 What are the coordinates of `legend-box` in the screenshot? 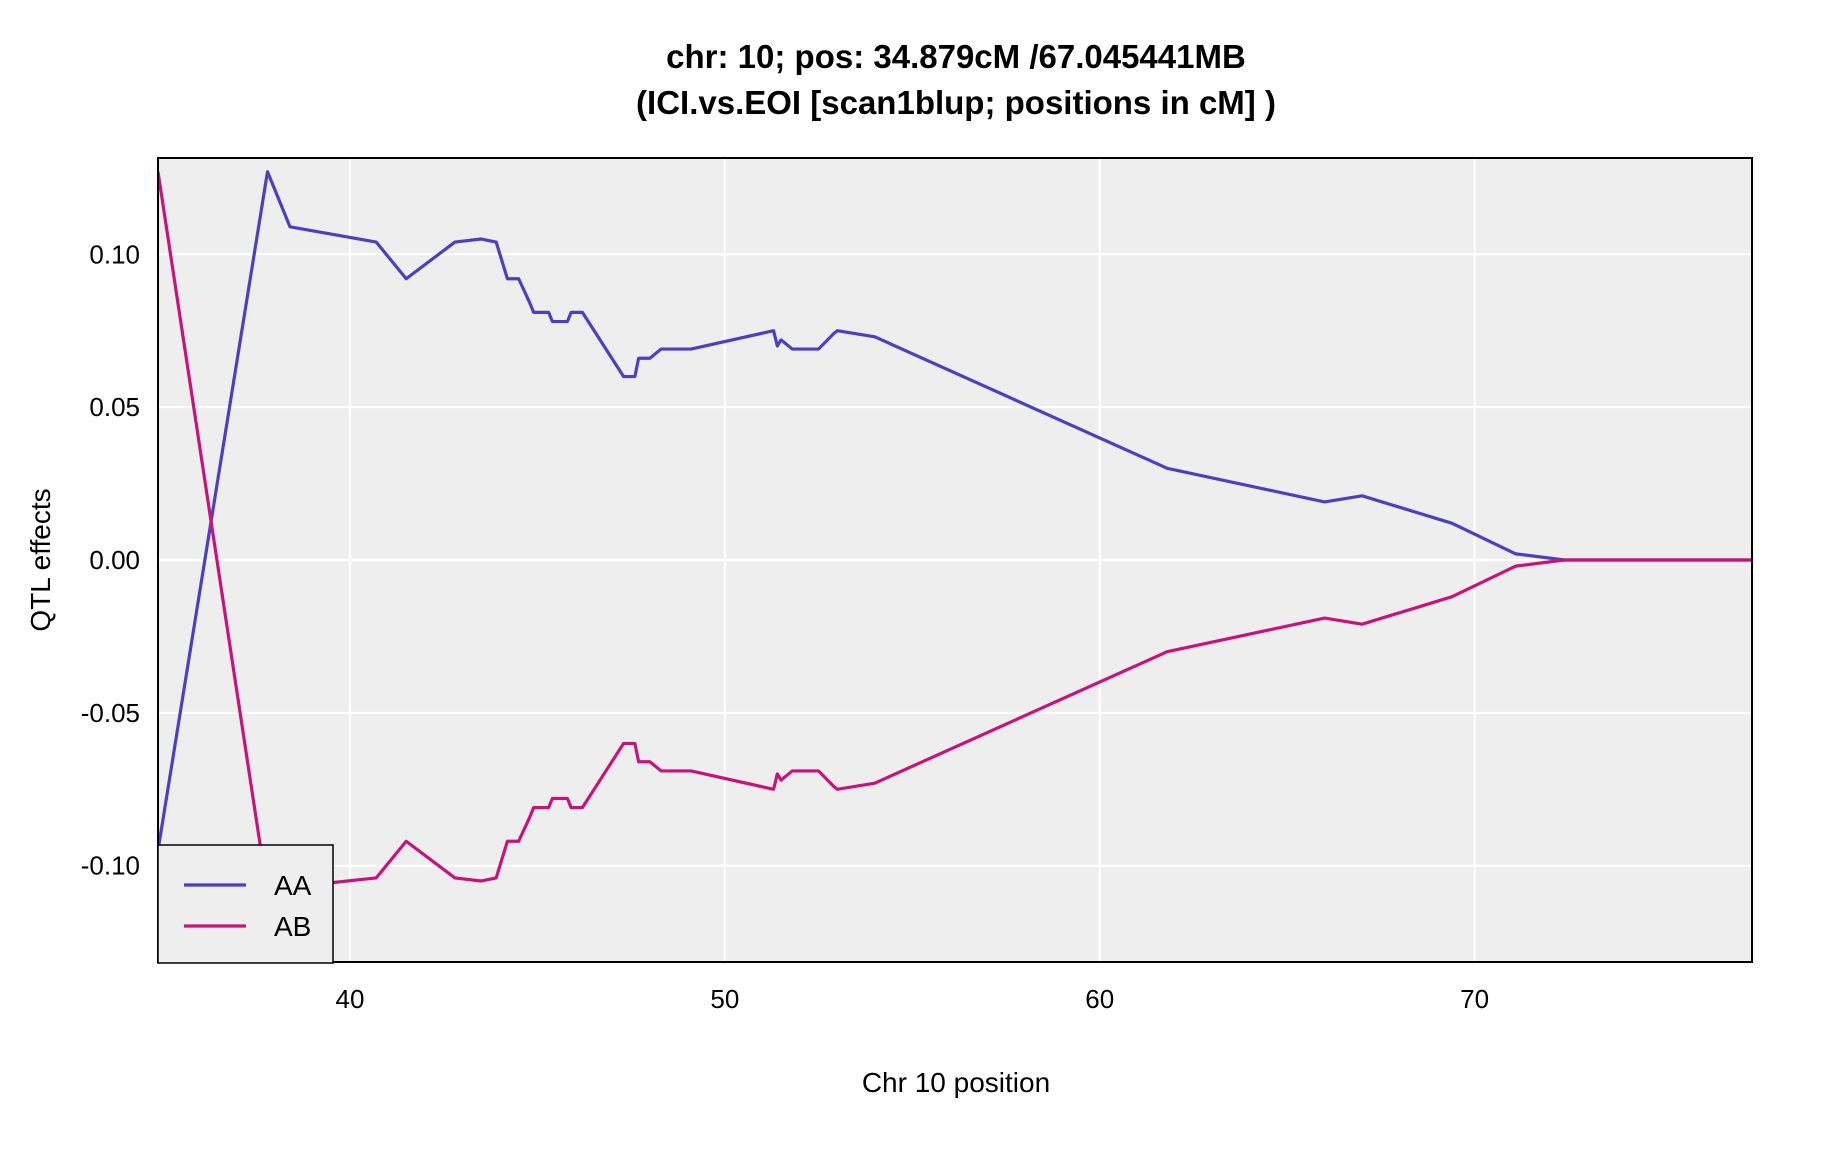 It's located at (245, 904).